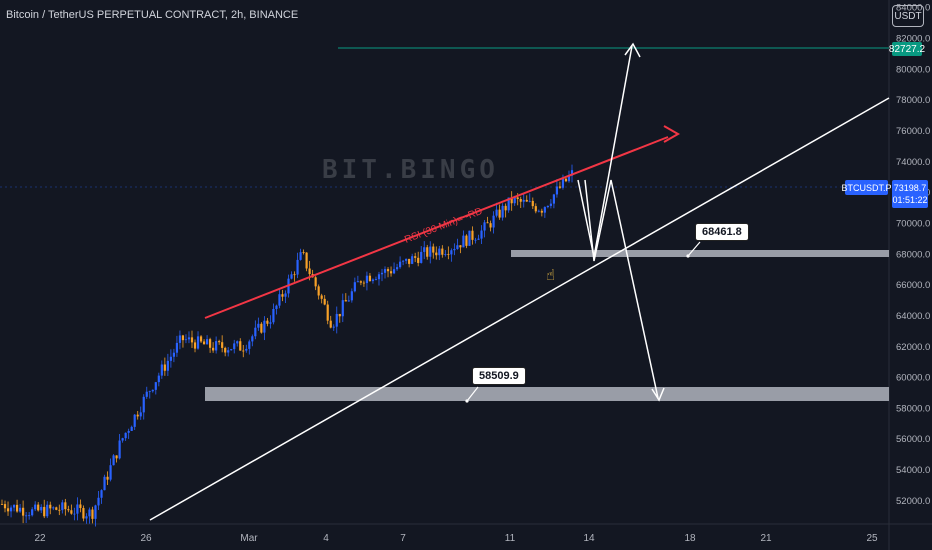 The width and height of the screenshot is (932, 550). I want to click on bearish-arrow-icon, so click(658, 394).